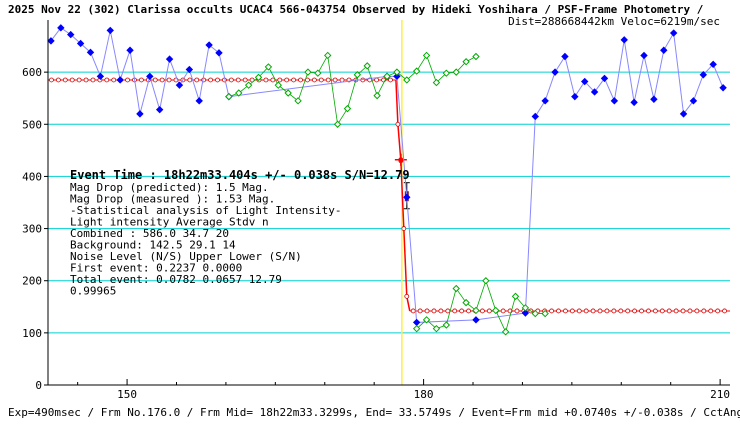 The image size is (740, 425). Describe the element at coordinates (32, 72) in the screenshot. I see `y-tick-label: 600` at that location.